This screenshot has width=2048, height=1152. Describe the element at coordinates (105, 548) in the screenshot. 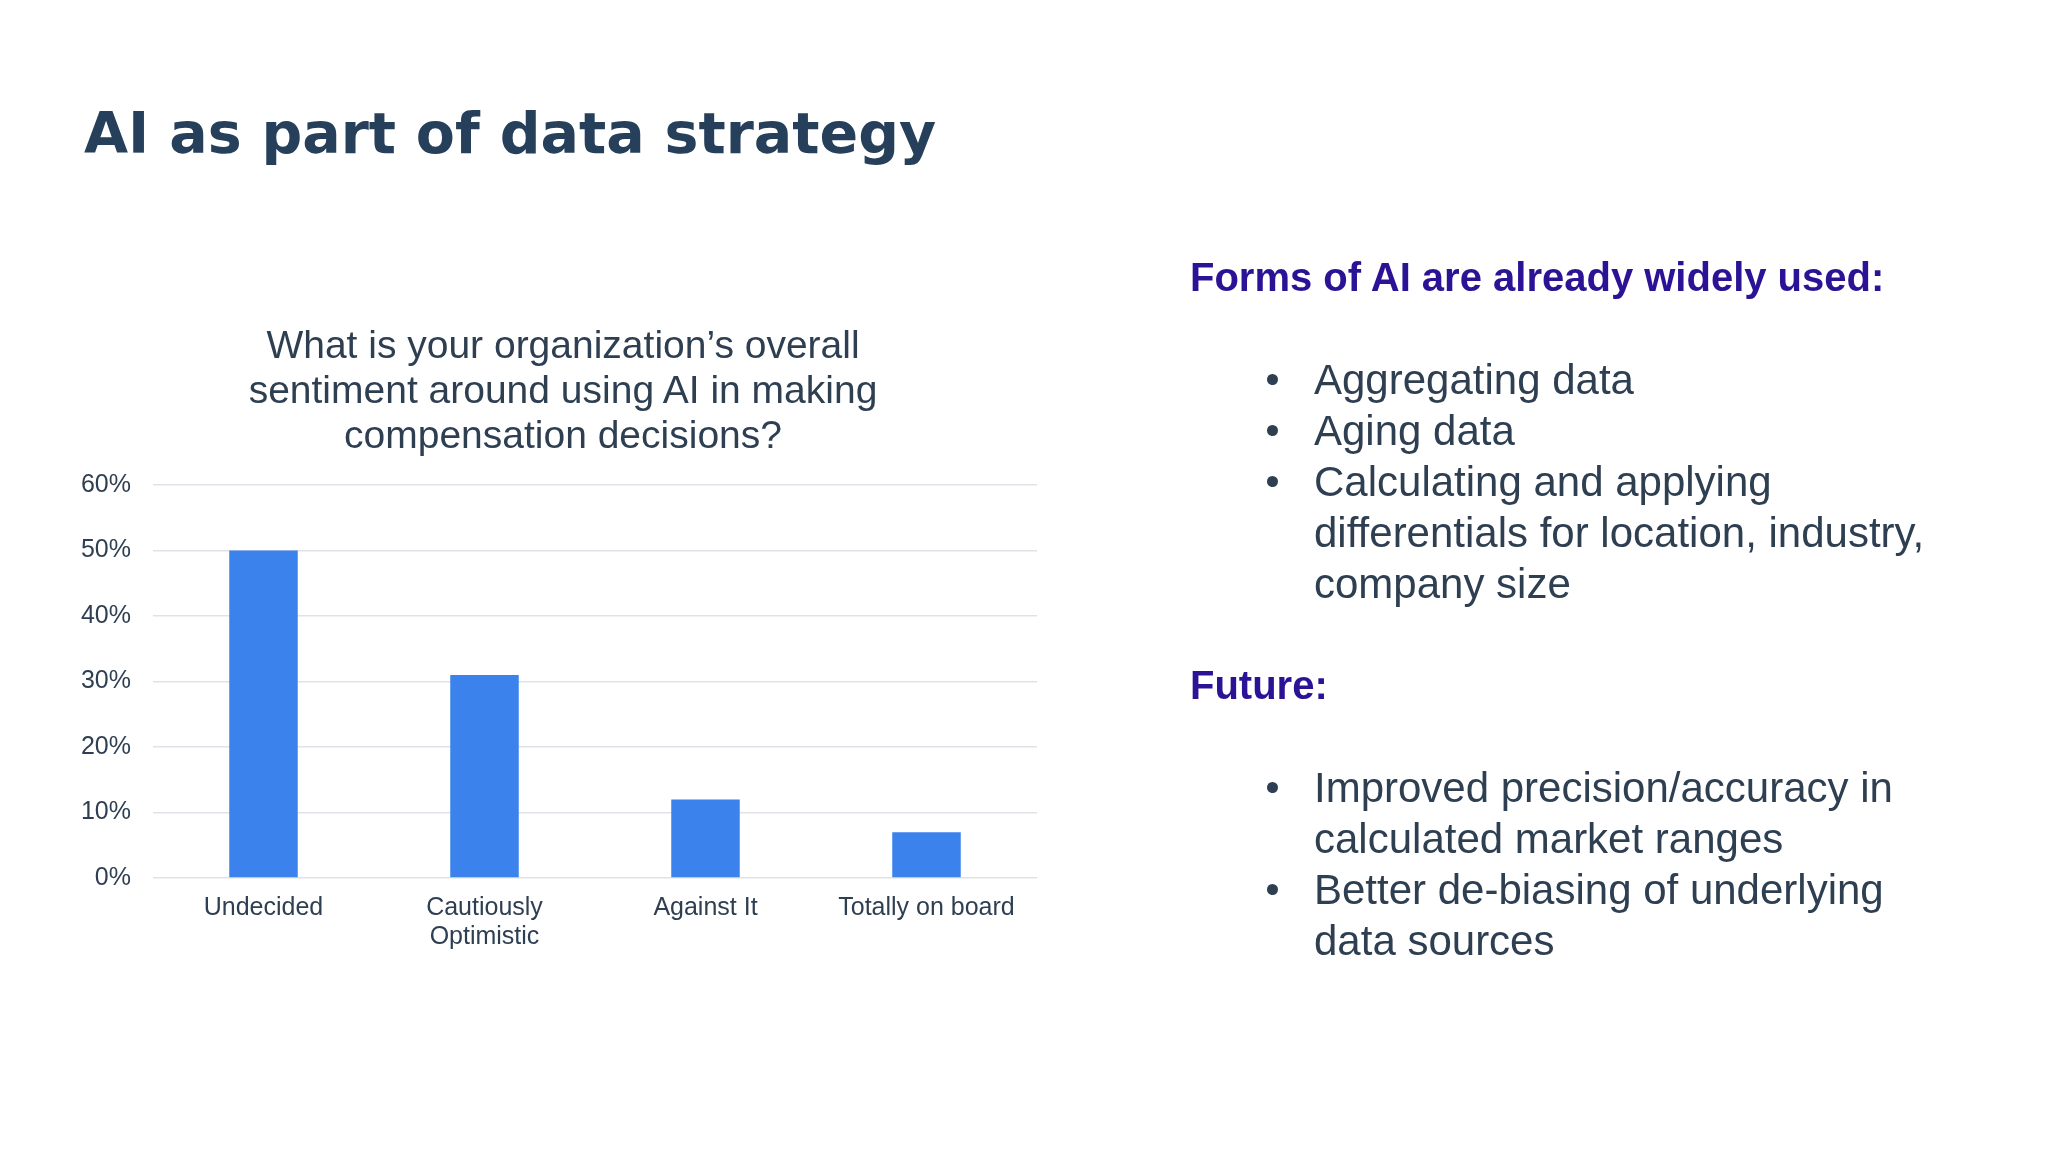

I see `y-tick-label: 50%` at that location.